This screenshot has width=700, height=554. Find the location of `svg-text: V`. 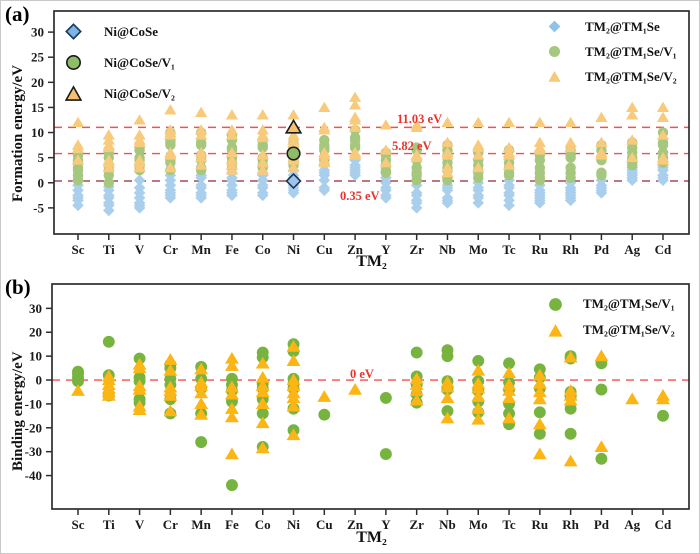

svg-text: V is located at coordinates (140, 524).